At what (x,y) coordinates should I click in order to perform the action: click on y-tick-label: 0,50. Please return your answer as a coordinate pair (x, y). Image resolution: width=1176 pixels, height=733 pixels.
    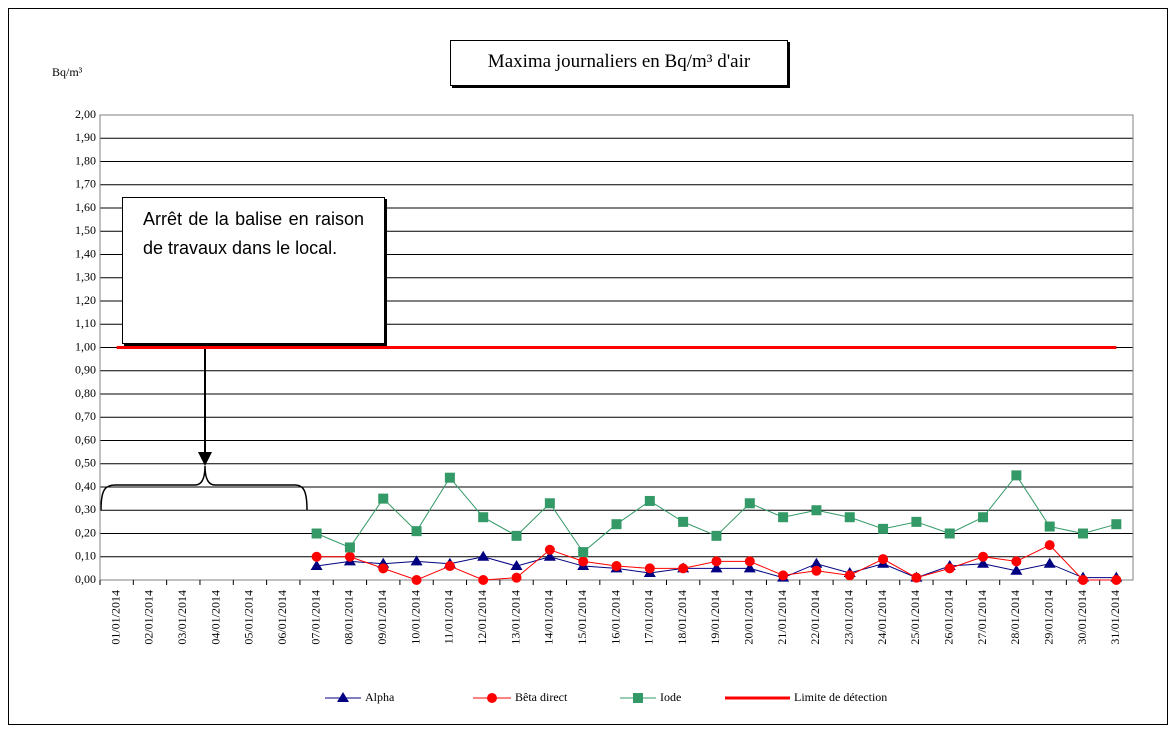
    Looking at the image, I should click on (85, 463).